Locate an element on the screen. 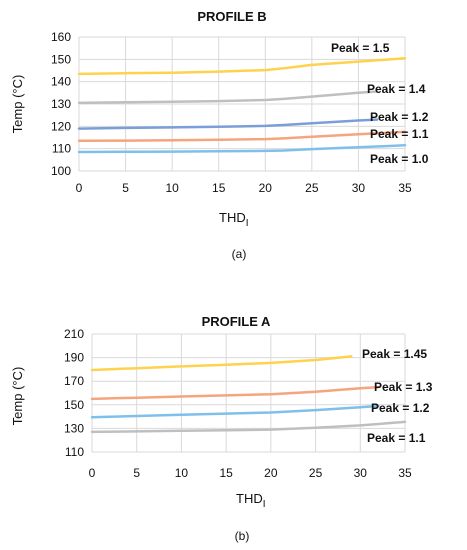 Image resolution: width=467 pixels, height=550 pixels. chart-caption: (a) is located at coordinates (239, 254).